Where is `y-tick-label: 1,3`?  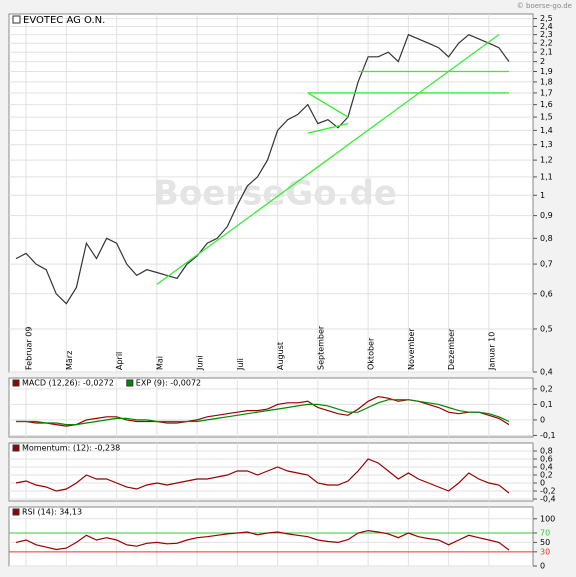 y-tick-label: 1,3 is located at coordinates (546, 144).